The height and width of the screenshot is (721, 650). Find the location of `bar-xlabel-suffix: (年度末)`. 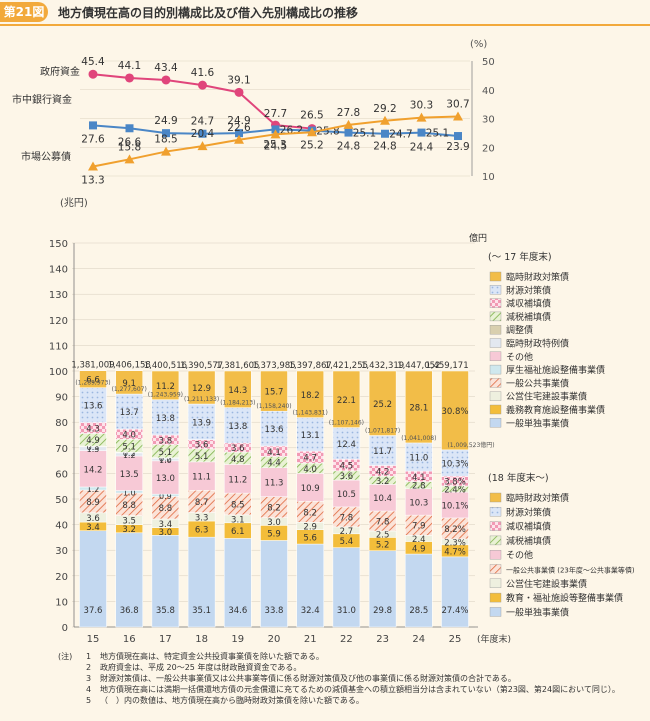

bar-xlabel-suffix: (年度末) is located at coordinates (494, 639).